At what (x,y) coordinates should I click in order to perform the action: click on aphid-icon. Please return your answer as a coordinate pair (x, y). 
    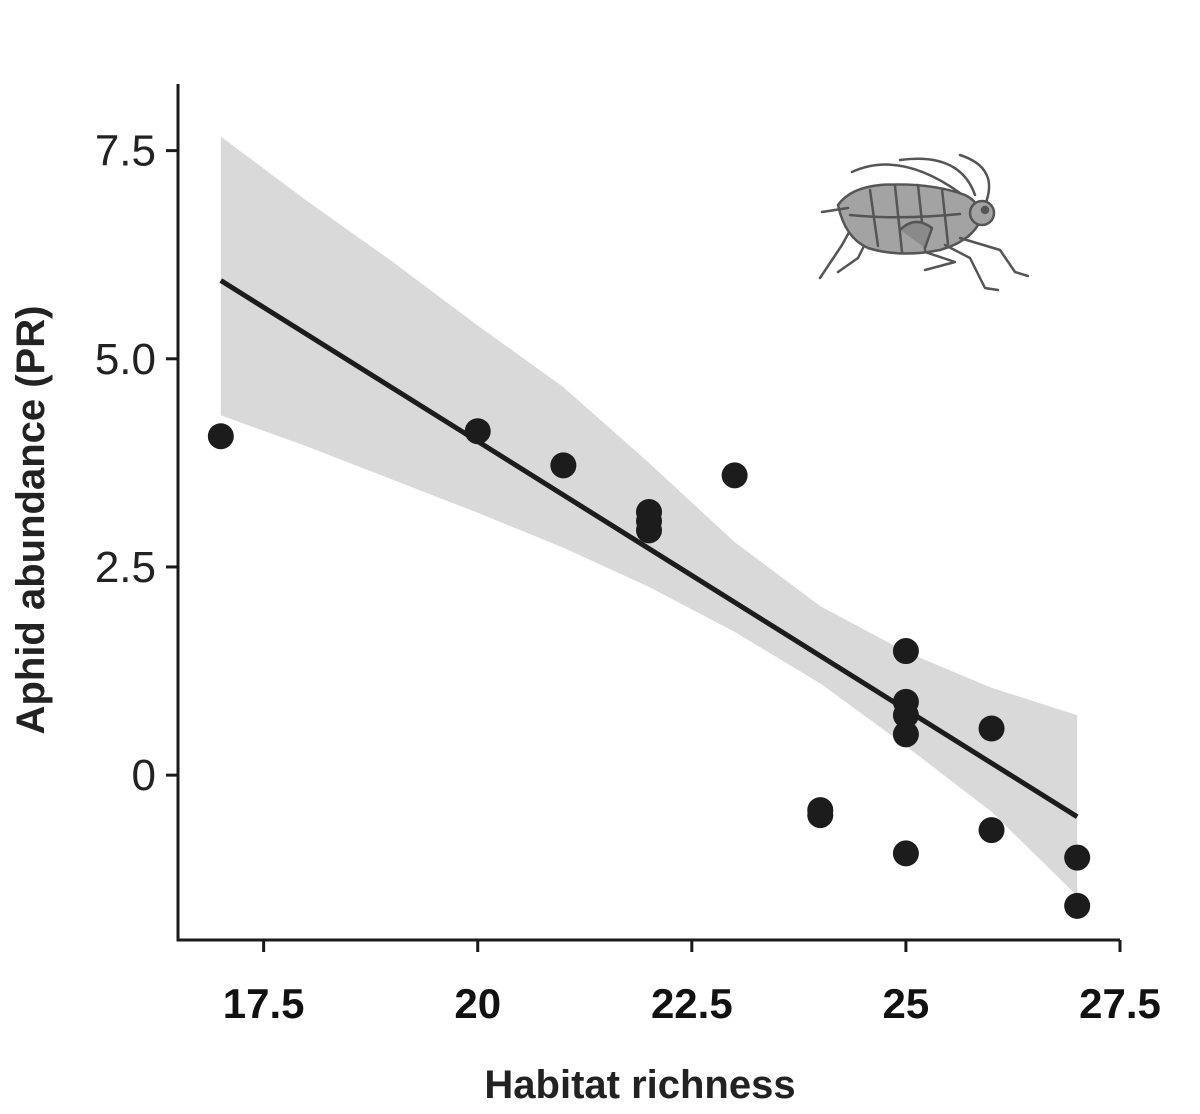
    Looking at the image, I should click on (924, 222).